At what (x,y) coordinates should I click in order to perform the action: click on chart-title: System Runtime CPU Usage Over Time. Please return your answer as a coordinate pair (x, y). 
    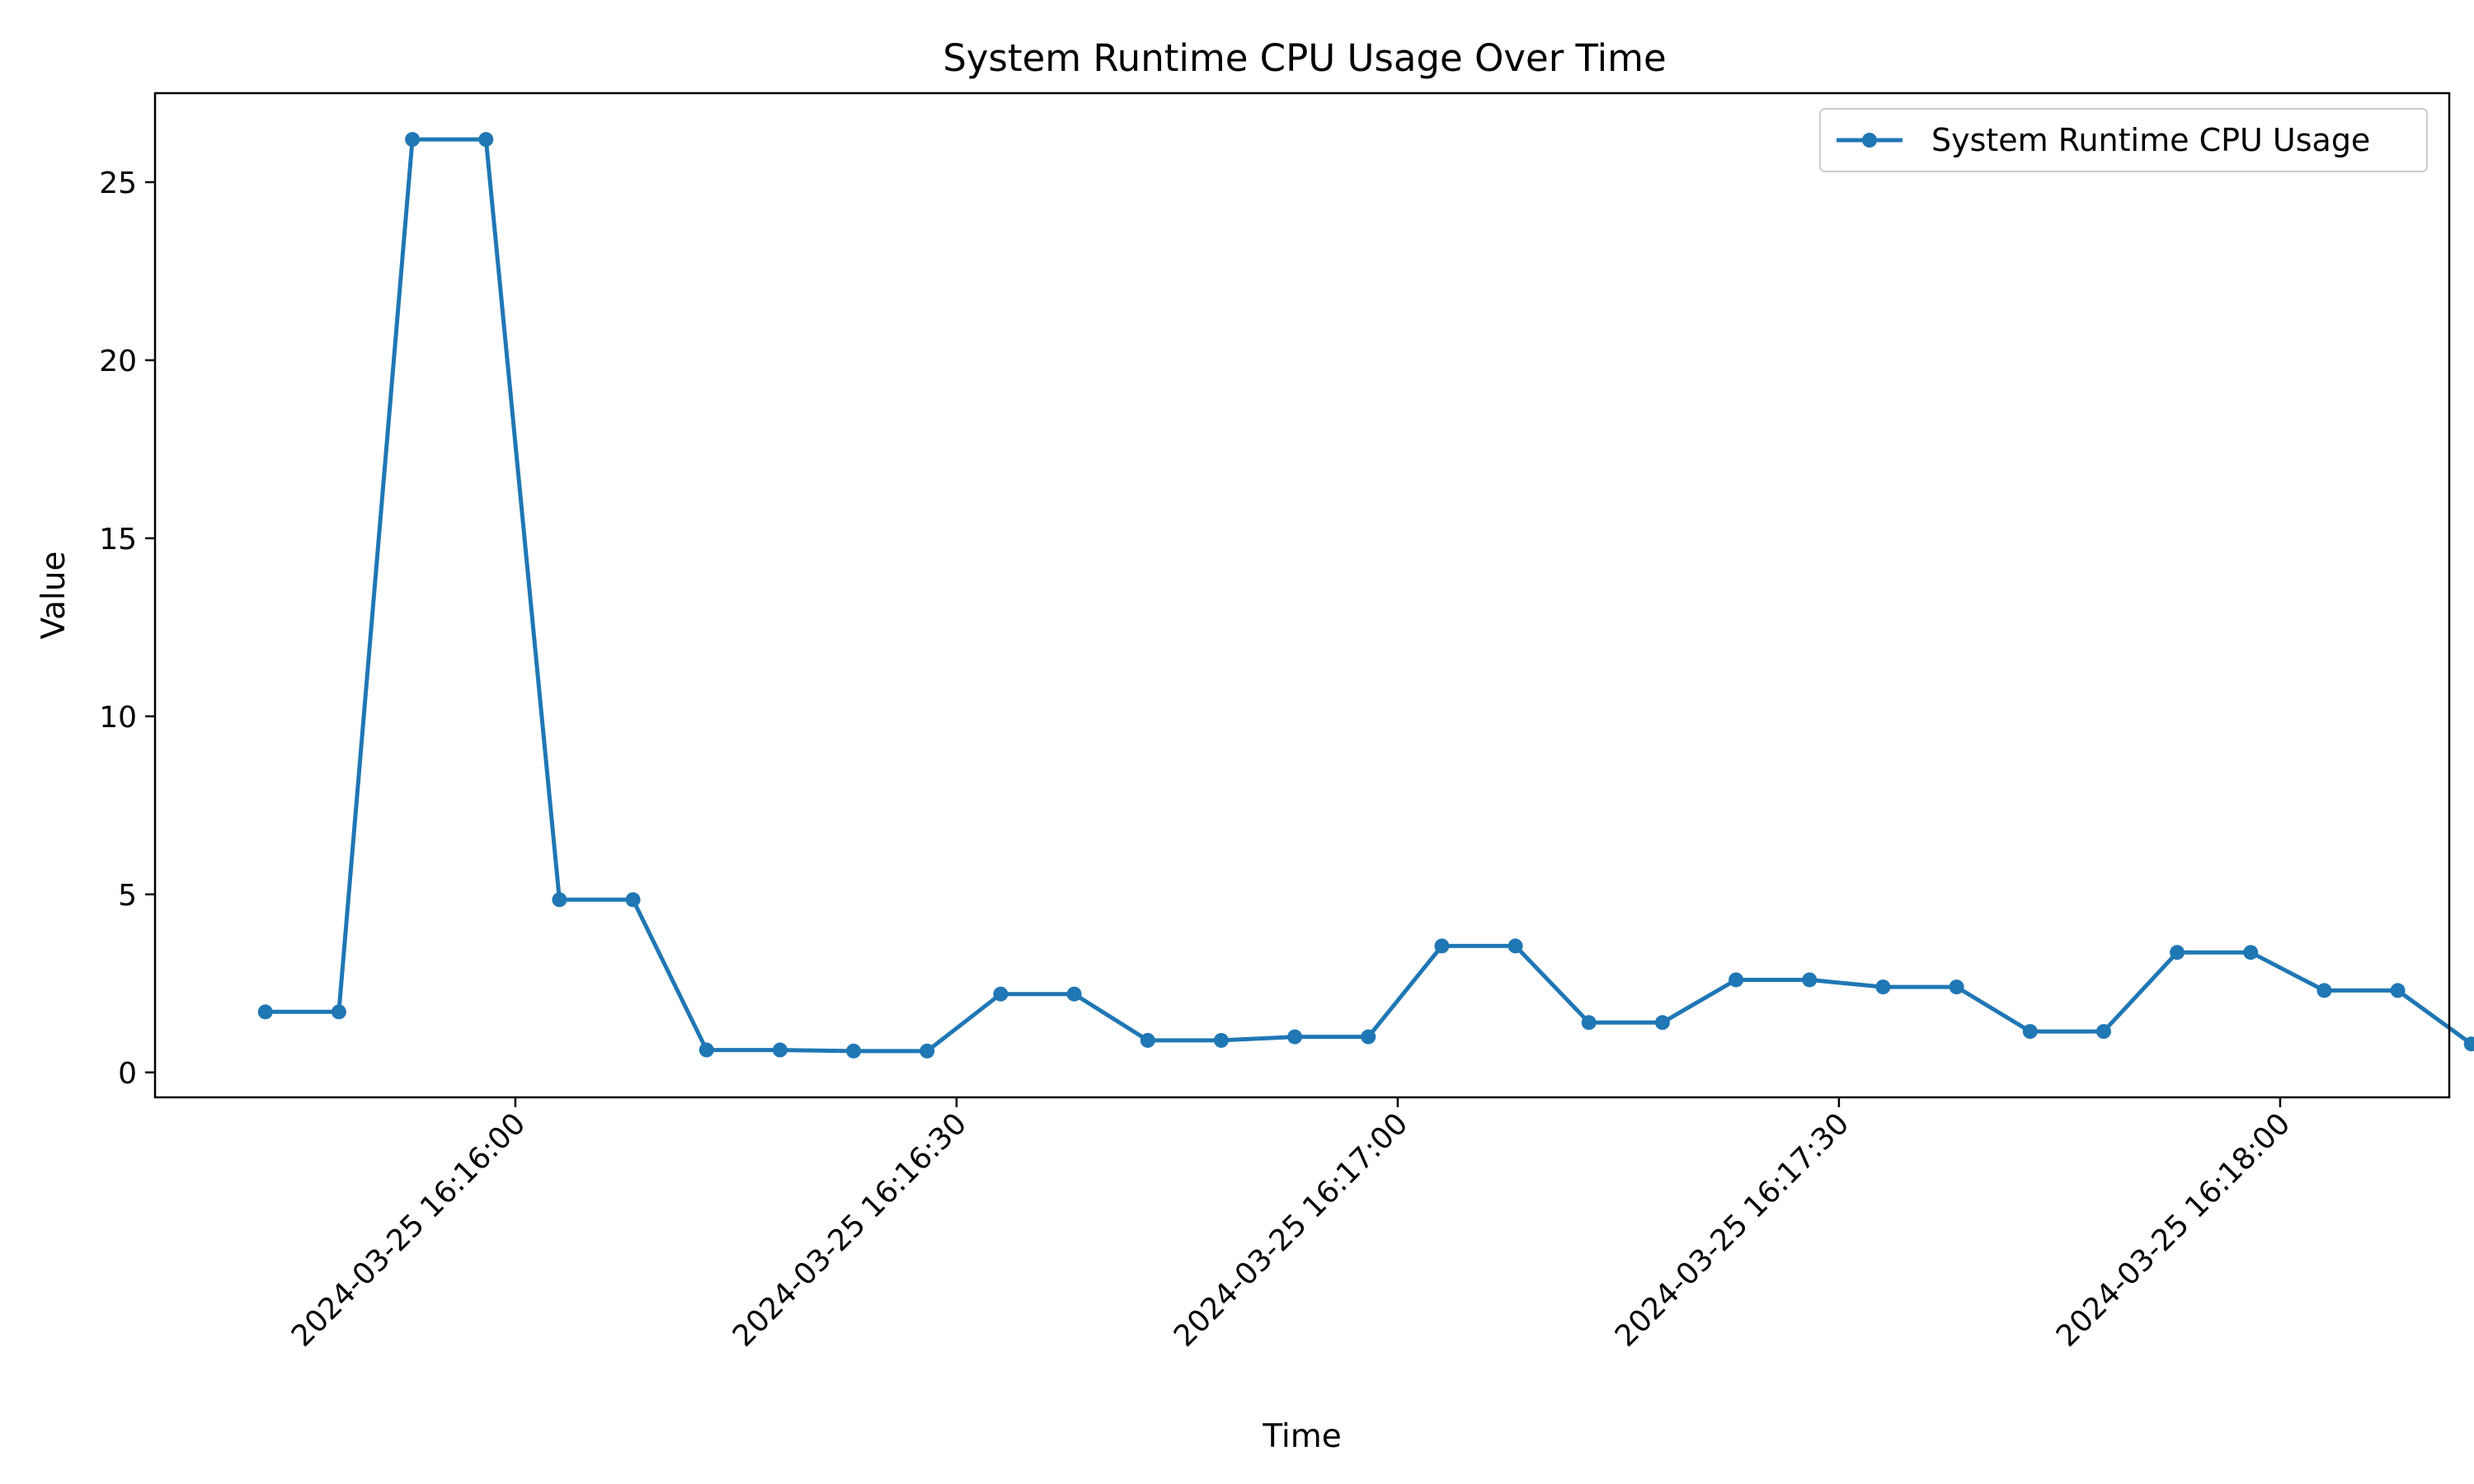
    Looking at the image, I should click on (1304, 58).